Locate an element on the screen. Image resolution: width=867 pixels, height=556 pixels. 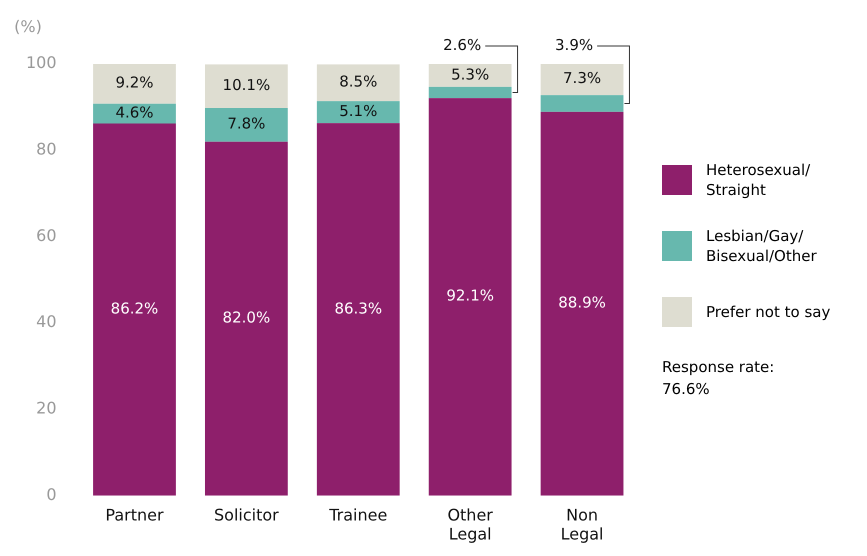
data-label: 9.2% is located at coordinates (134, 83).